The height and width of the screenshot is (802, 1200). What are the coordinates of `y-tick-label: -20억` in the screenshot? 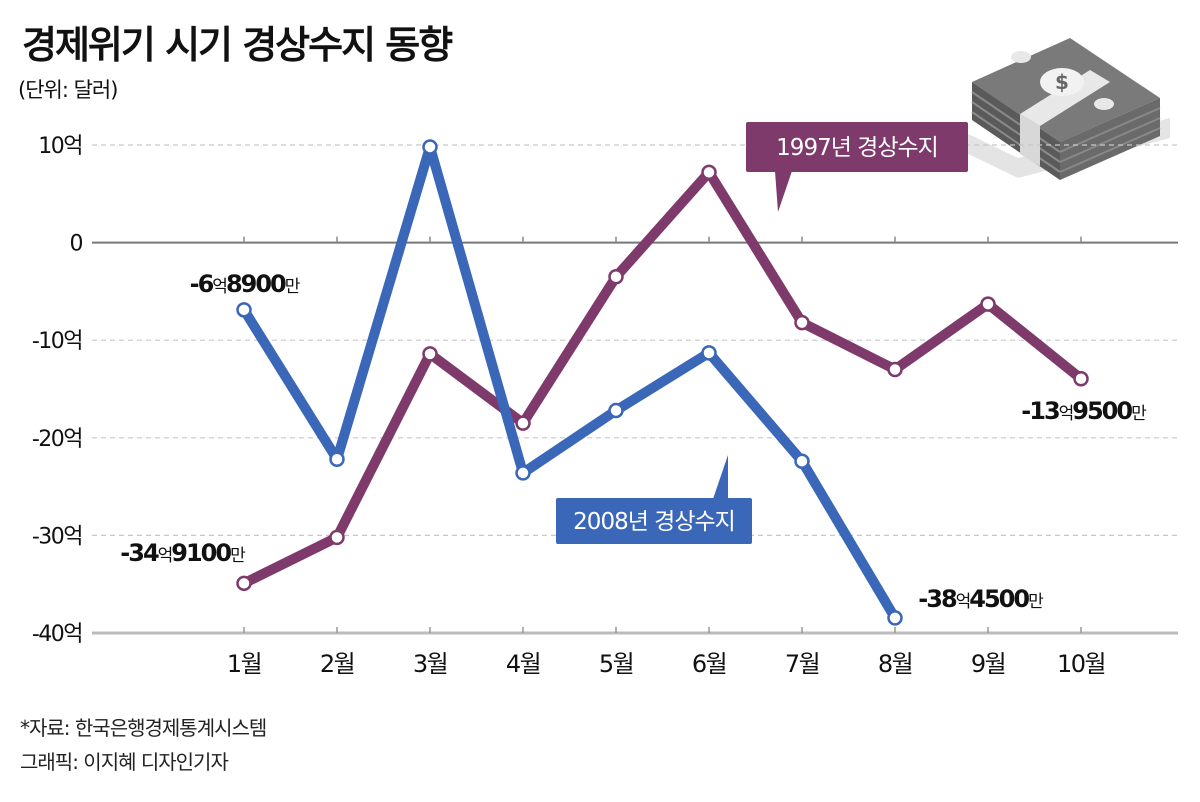 It's located at (57, 439).